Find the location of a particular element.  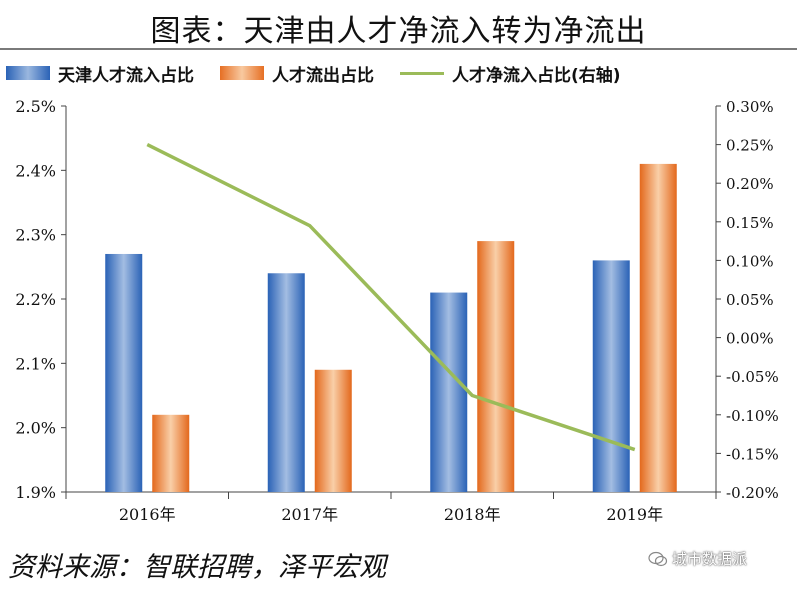

watermark: 城市数据派 is located at coordinates (697, 558).